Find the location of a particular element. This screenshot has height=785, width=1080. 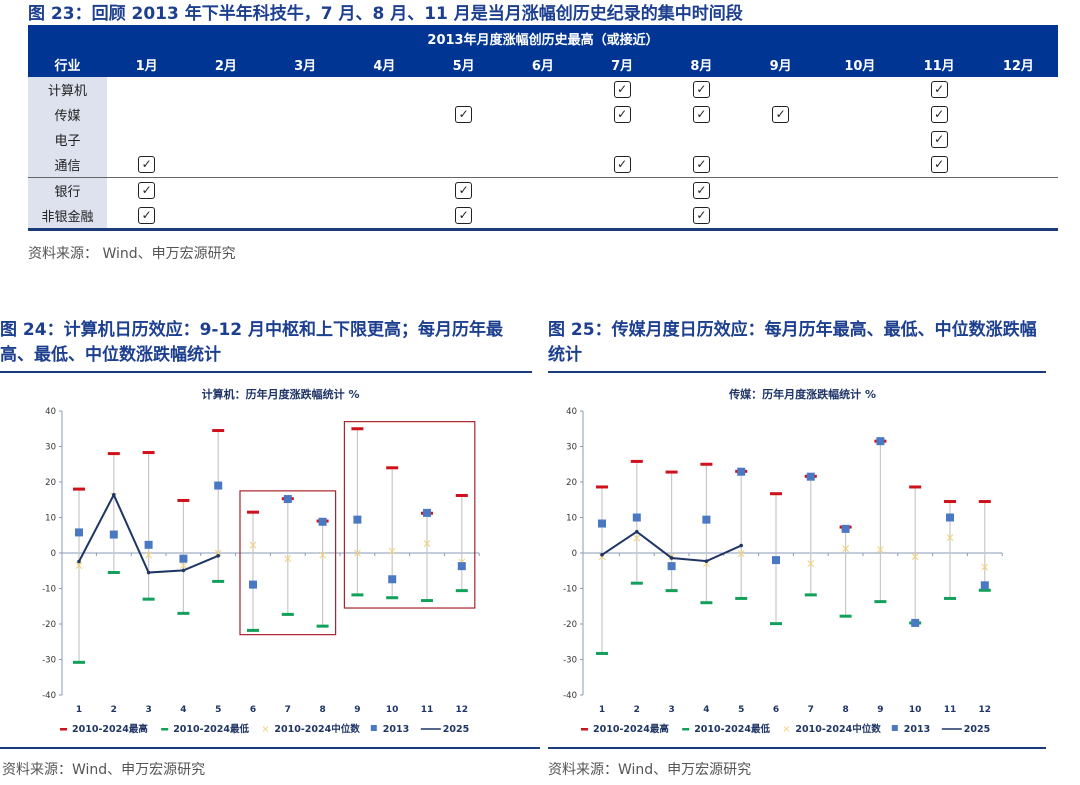

industry-label: 银行 is located at coordinates (67, 190).